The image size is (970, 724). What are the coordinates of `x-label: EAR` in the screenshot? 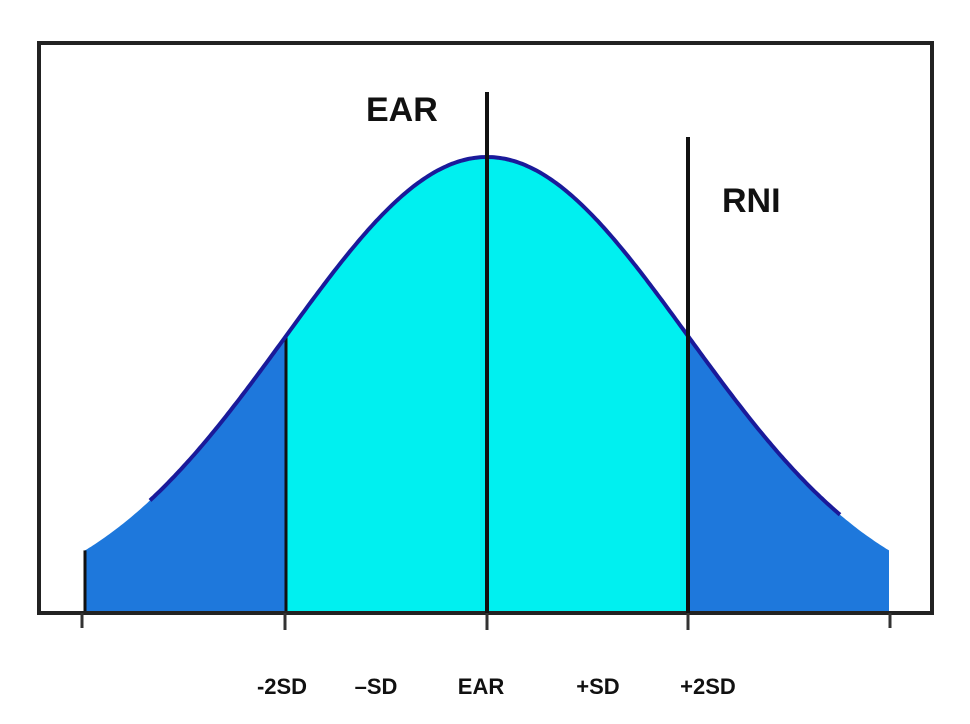 It's located at (481, 686).